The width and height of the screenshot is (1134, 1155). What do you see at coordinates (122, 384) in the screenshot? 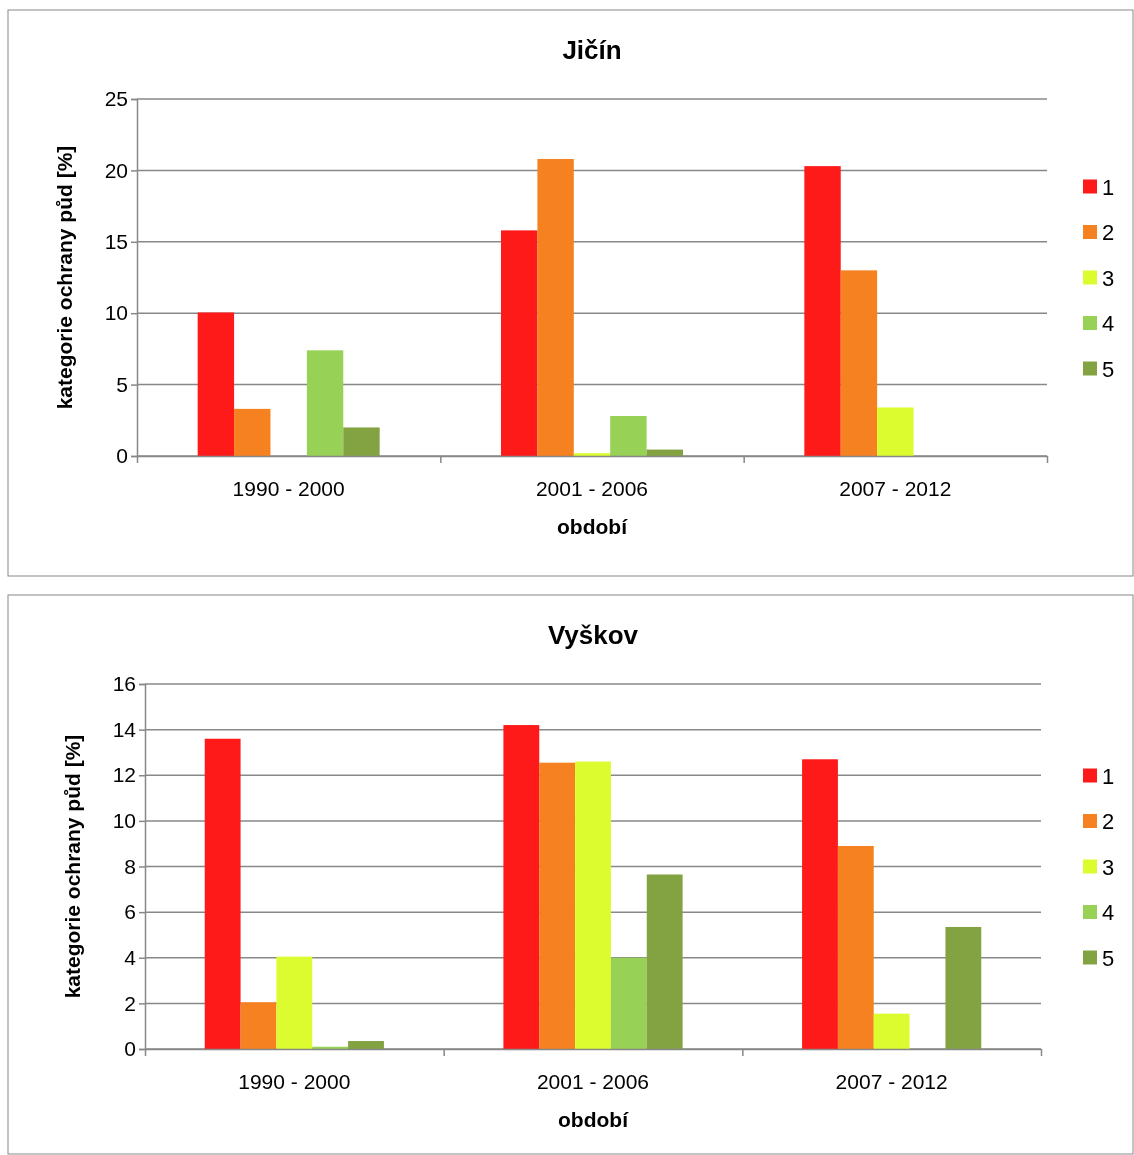
I see `y-tick-label: 5` at bounding box center [122, 384].